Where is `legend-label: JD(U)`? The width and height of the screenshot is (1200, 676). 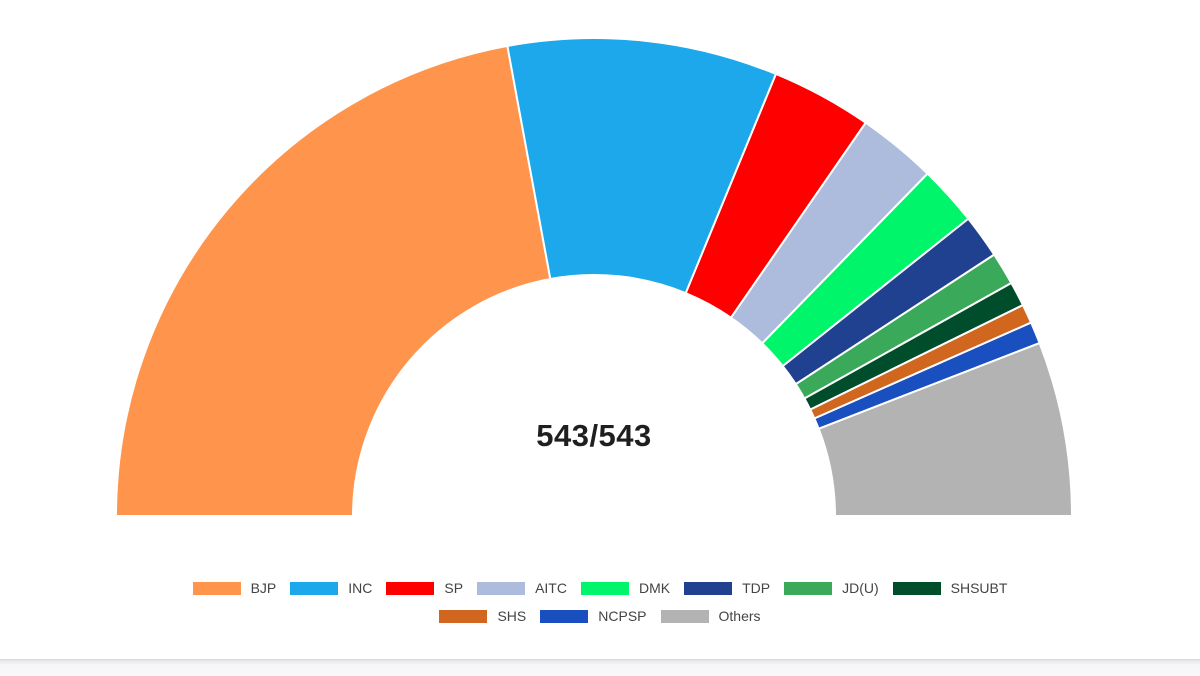
legend-label: JD(U) is located at coordinates (860, 588).